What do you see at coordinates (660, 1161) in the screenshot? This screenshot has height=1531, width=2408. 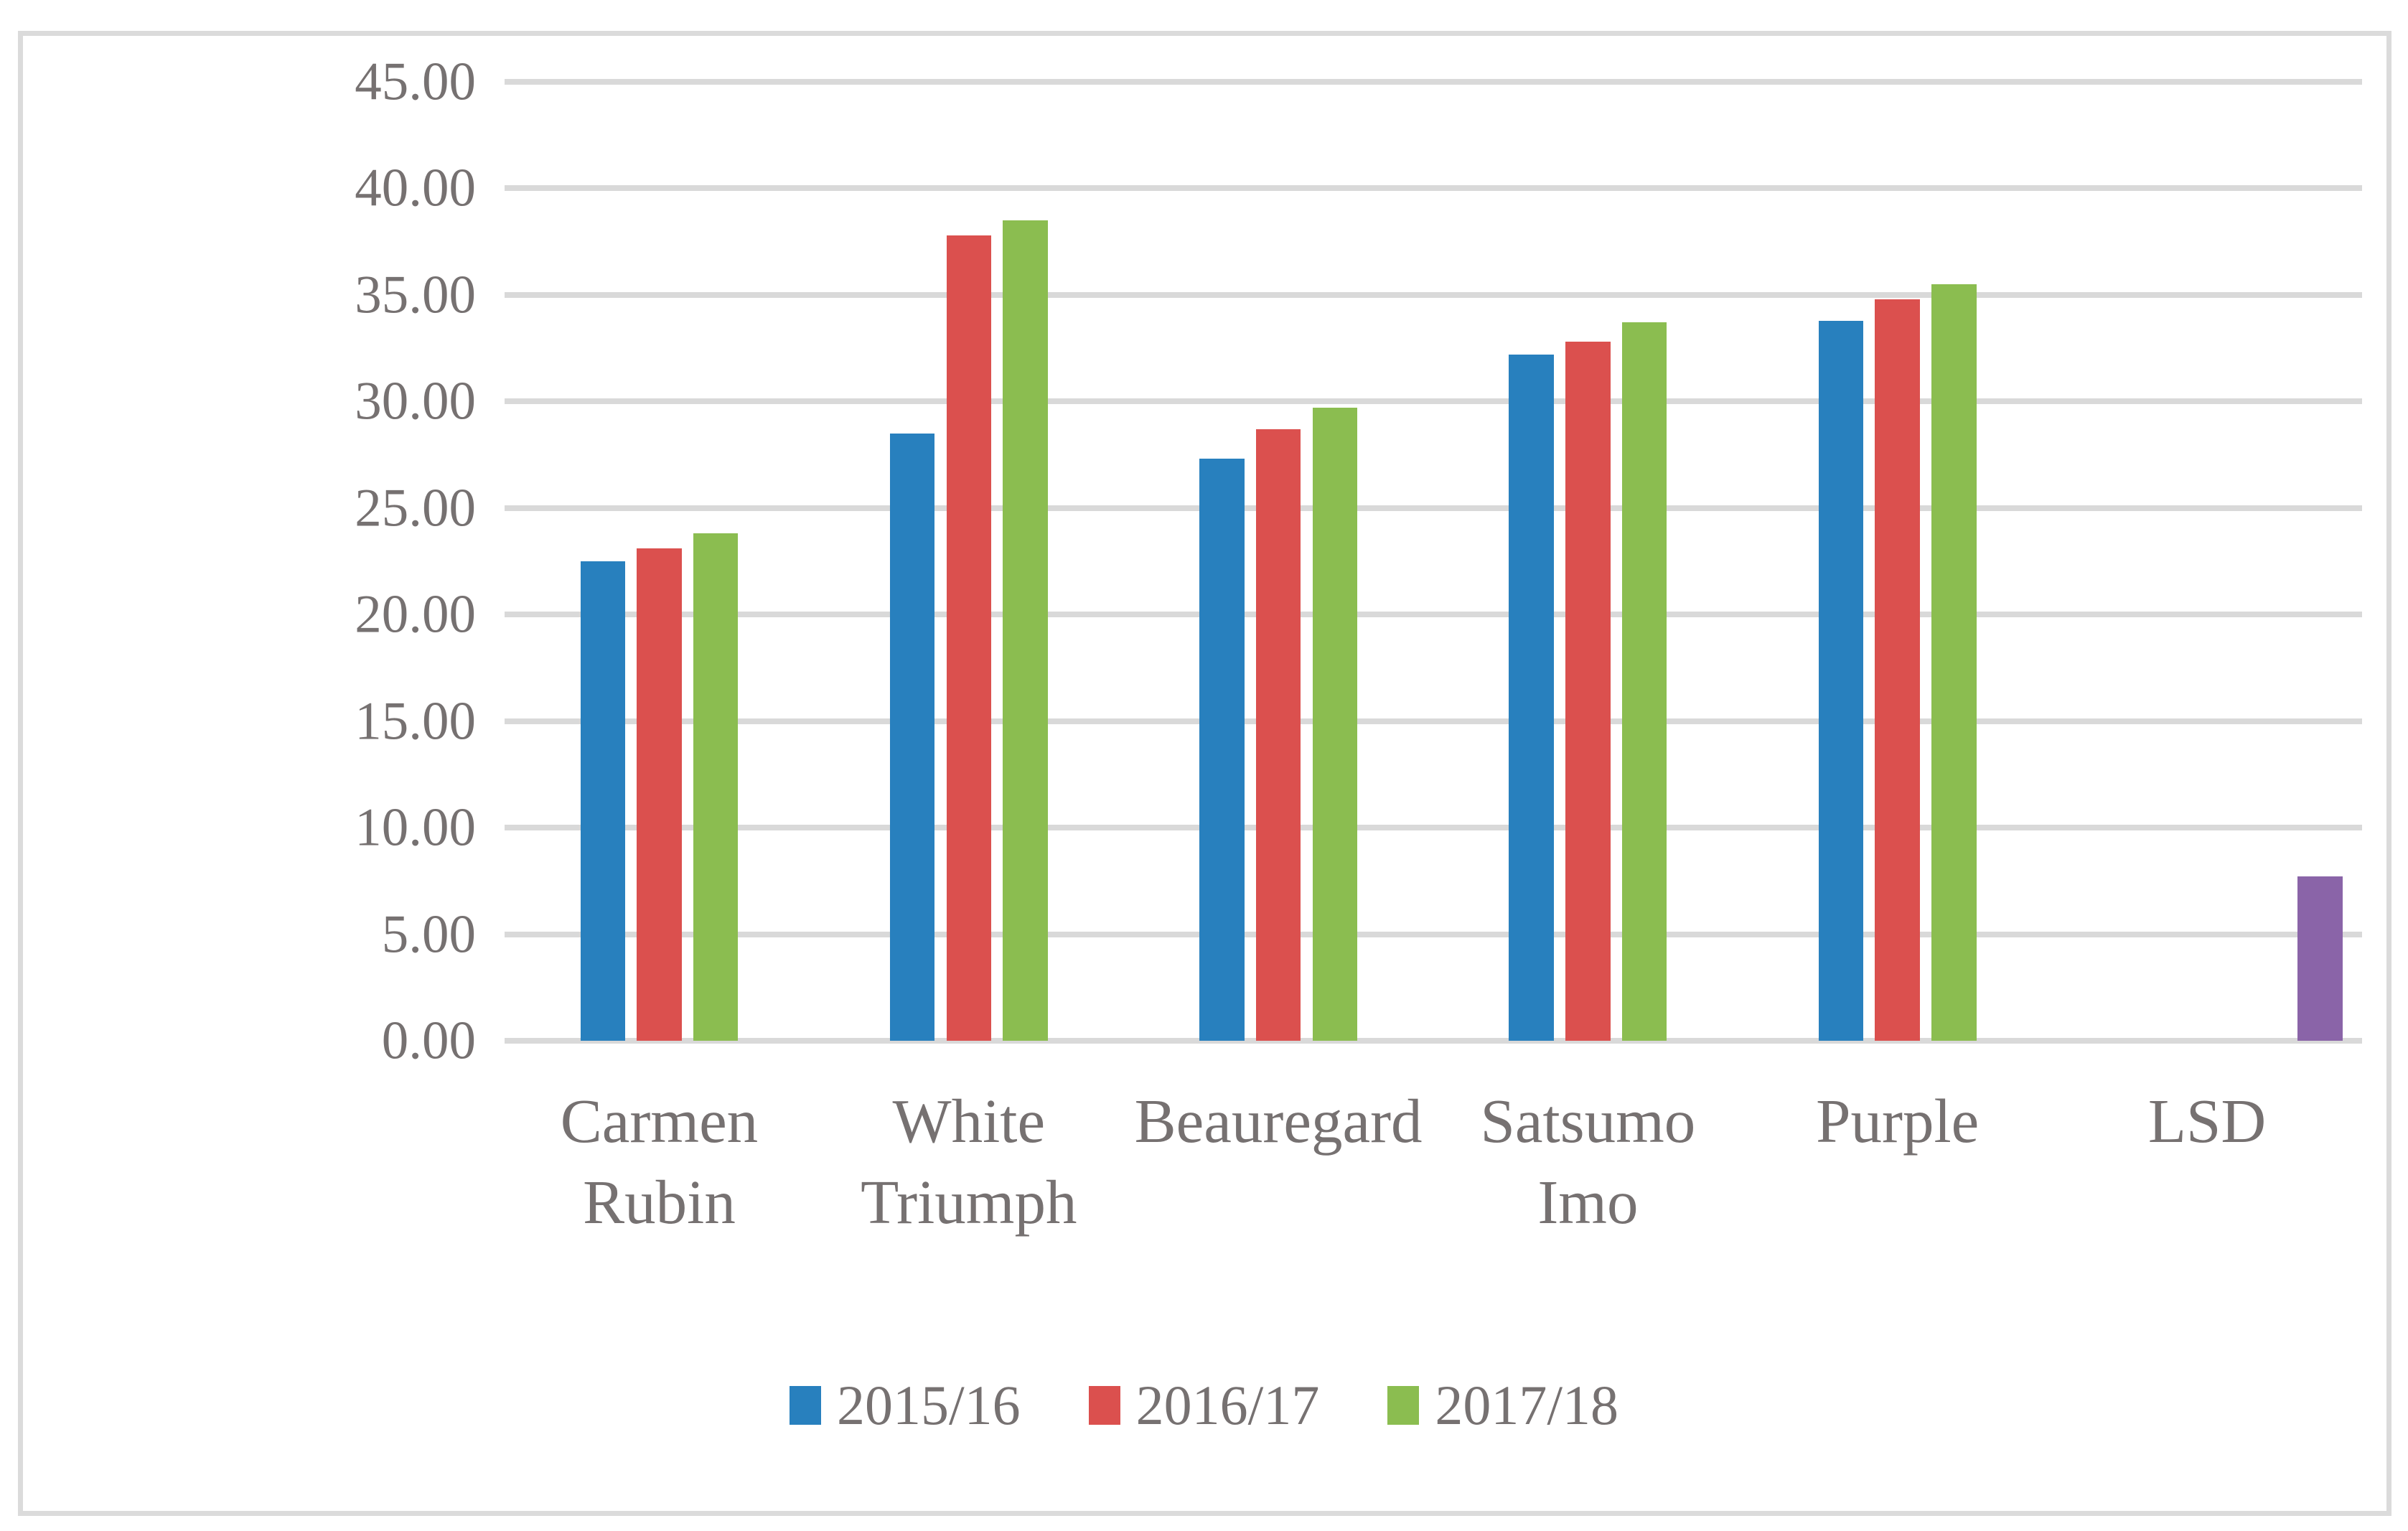 I see `x-category-label-carmen-rubin: Carmen Rubin` at bounding box center [660, 1161].